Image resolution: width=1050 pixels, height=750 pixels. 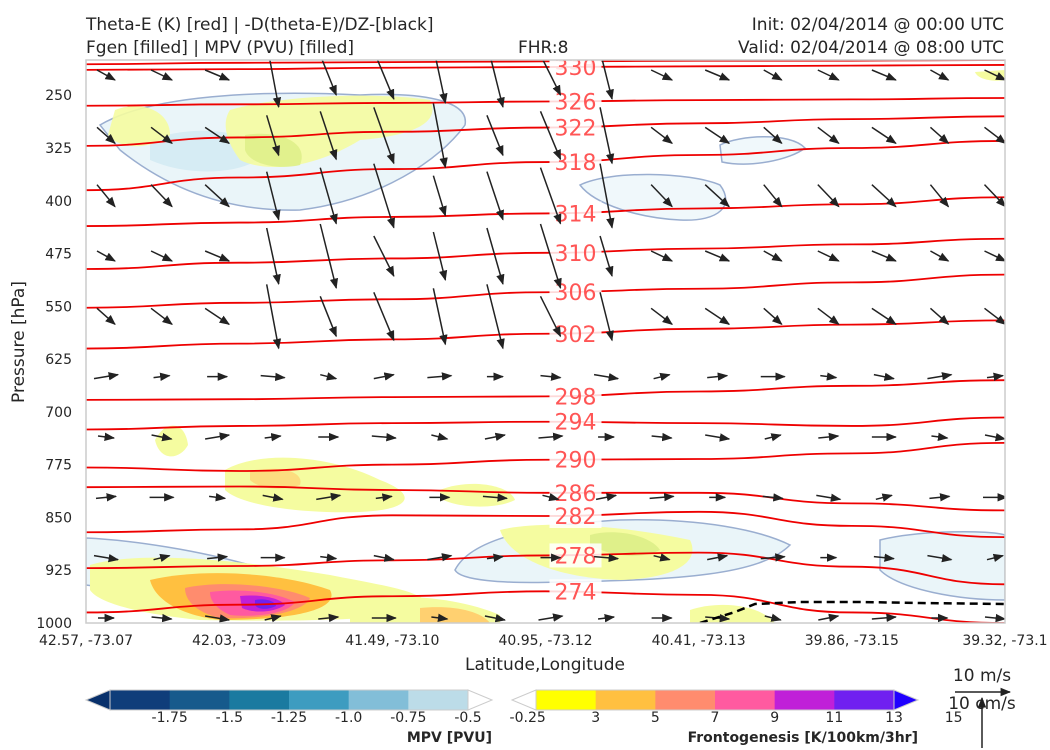 I want to click on mpv-colorbar: -1.75 -1.5 -1.25 -1.0 -0.75 -0.5 -0.25, so click(x=315, y=707).